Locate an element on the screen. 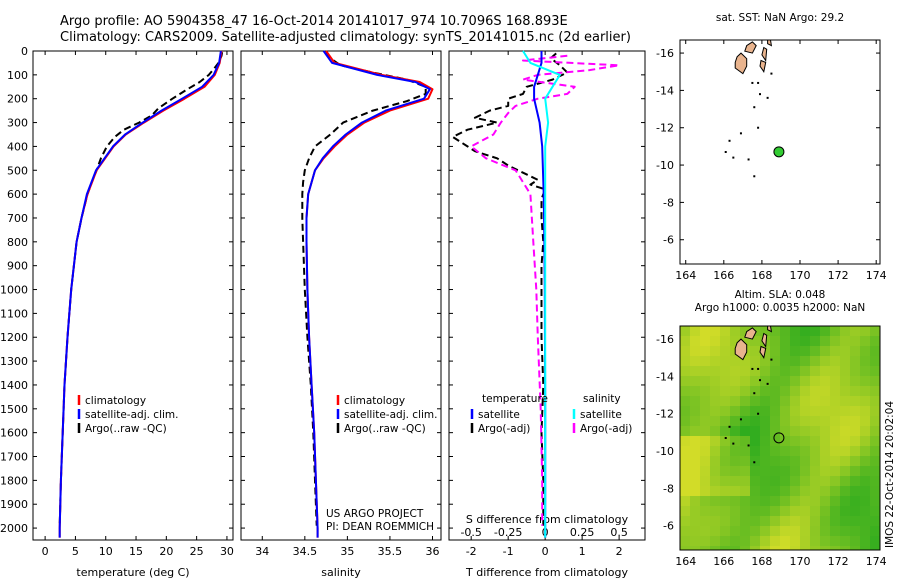  y-tick-label: 1200 is located at coordinates (14, 337).